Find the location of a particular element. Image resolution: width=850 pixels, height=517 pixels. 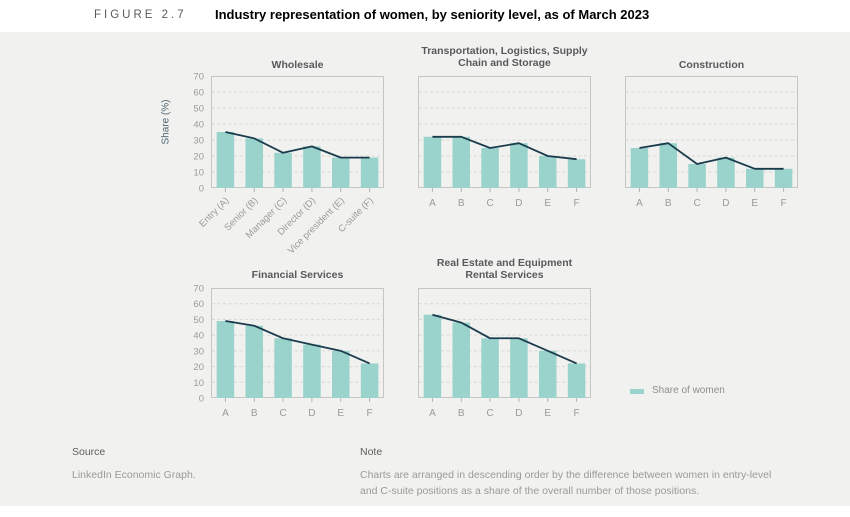

figure-number: FIGURE 2.7 is located at coordinates (140, 15).